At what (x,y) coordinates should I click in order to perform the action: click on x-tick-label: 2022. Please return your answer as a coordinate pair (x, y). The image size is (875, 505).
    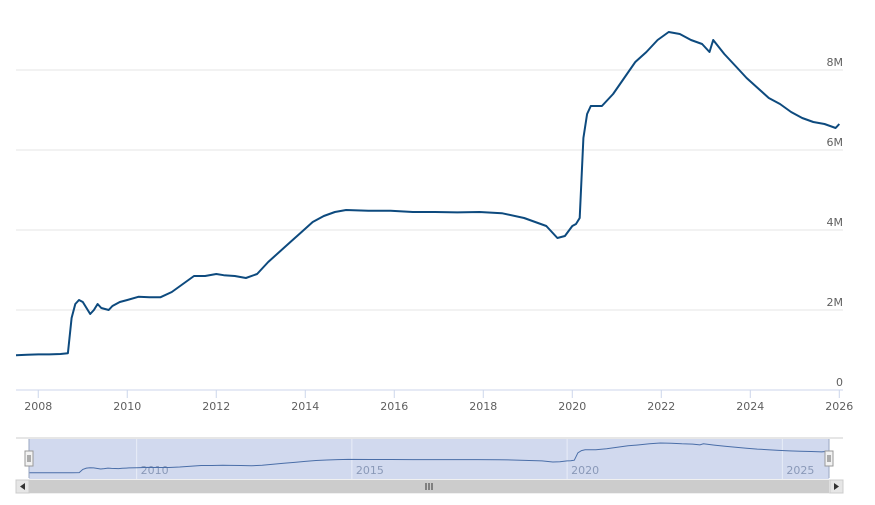
    Looking at the image, I should click on (661, 406).